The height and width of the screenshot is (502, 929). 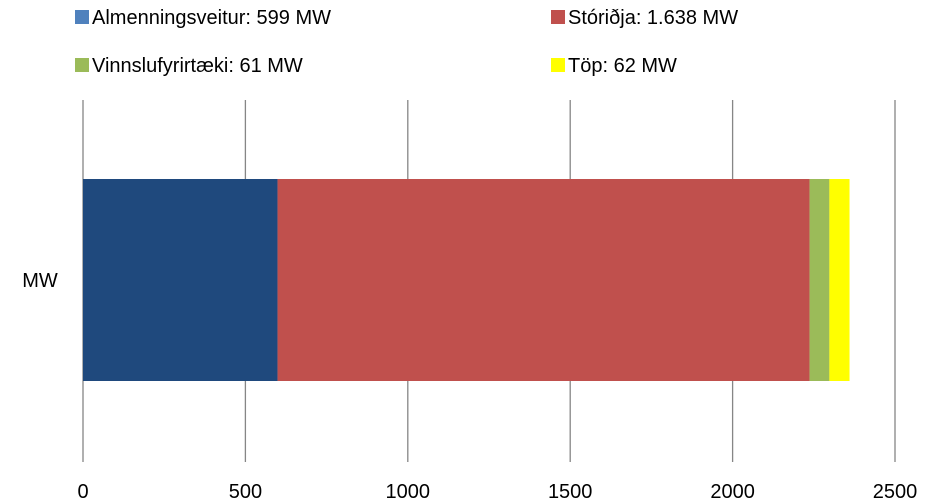 I want to click on legend-label: Stóriðja: 1.638 MW, so click(x=653, y=18).